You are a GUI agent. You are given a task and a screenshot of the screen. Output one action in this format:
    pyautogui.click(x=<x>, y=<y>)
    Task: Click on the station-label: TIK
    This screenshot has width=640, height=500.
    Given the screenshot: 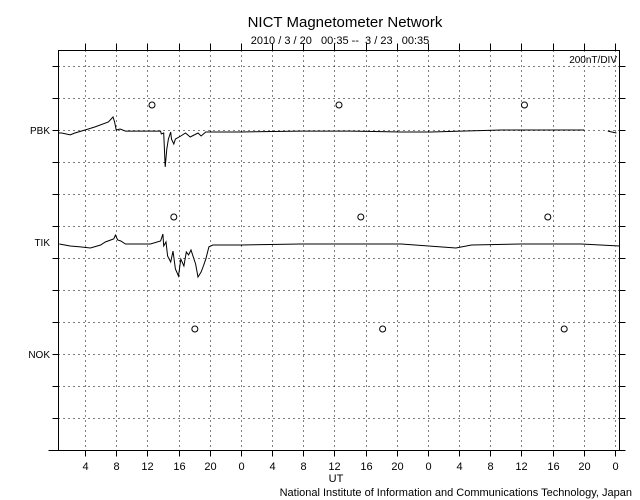 What is the action you would take?
    pyautogui.click(x=42, y=243)
    